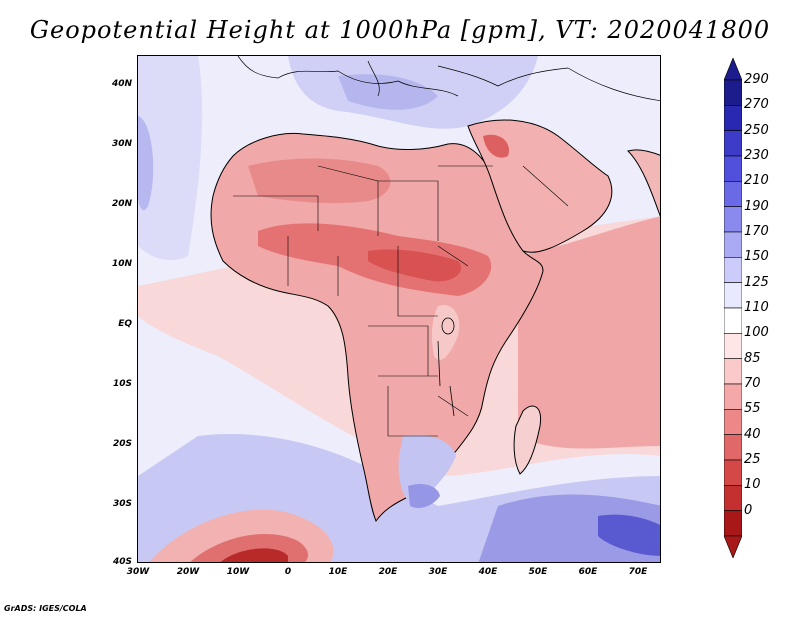  What do you see at coordinates (756, 282) in the screenshot?
I see `colorbar-level-label: 125` at bounding box center [756, 282].